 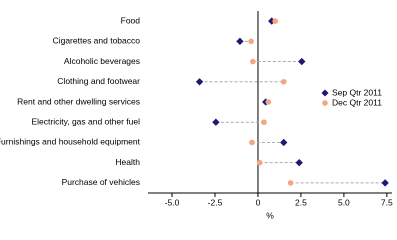 I want to click on x-tick-label: 0, so click(x=258, y=202).